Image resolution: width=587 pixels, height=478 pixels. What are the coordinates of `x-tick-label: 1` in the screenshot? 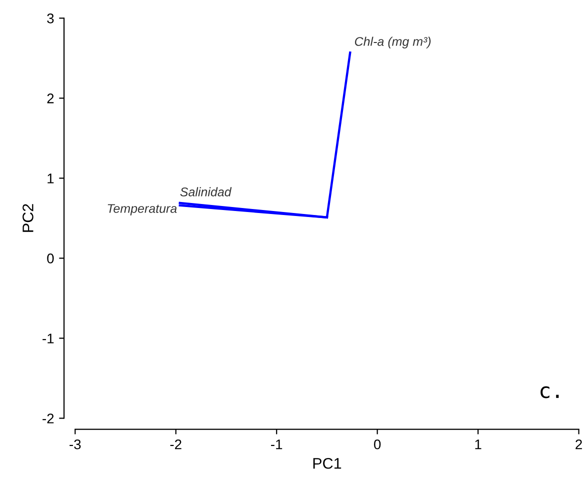 It's located at (478, 445).